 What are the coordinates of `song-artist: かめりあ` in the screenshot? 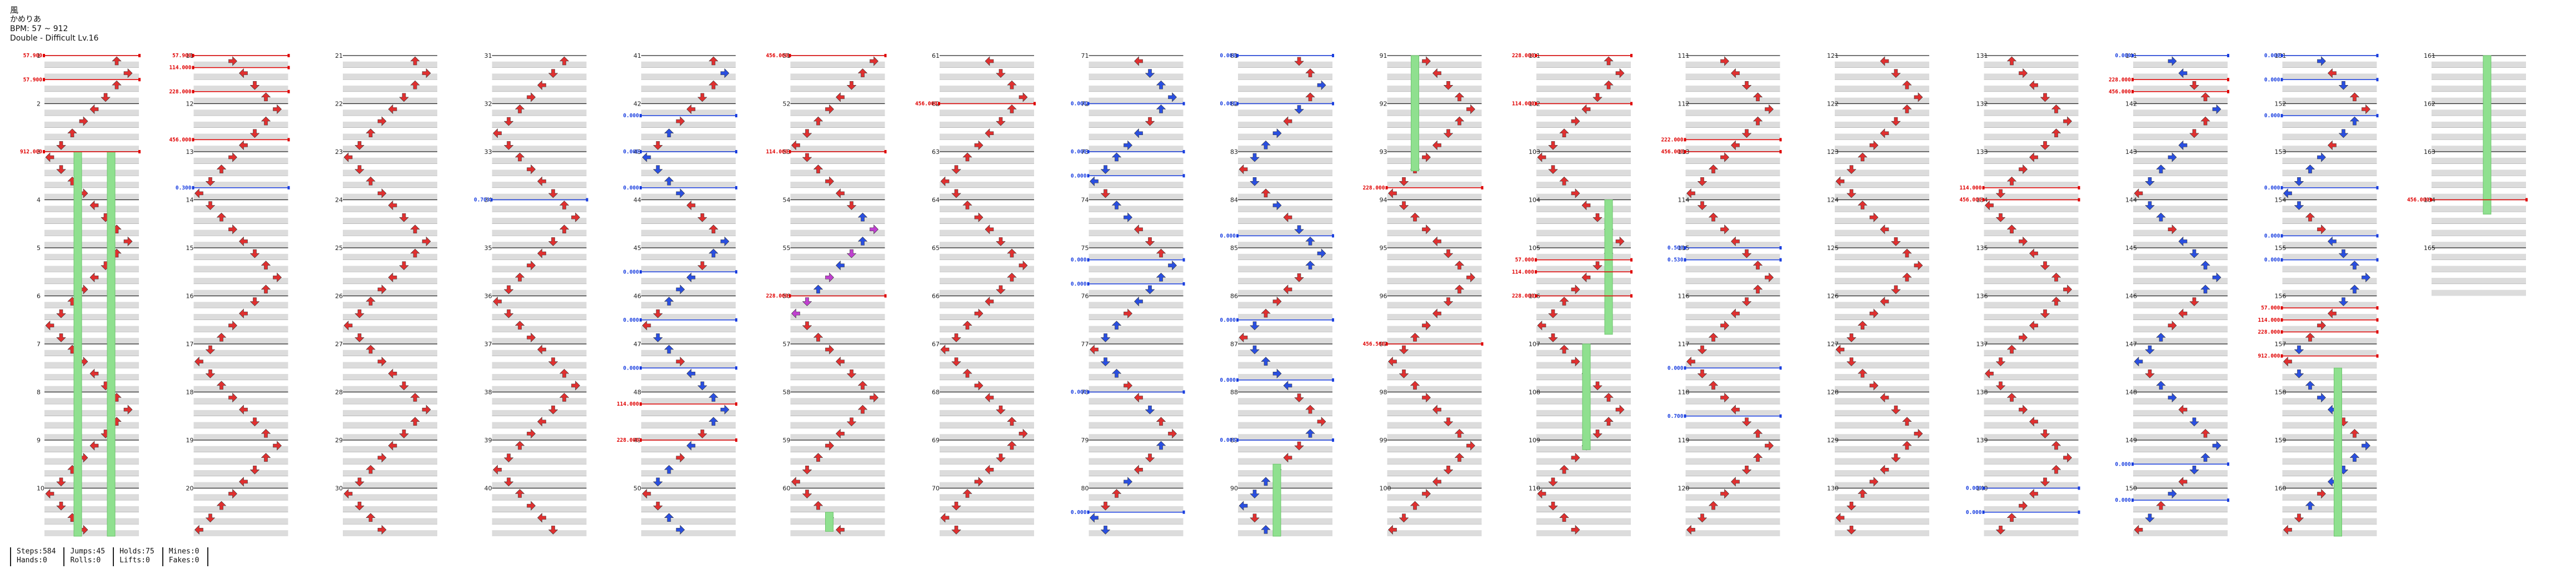 It's located at (25, 19).